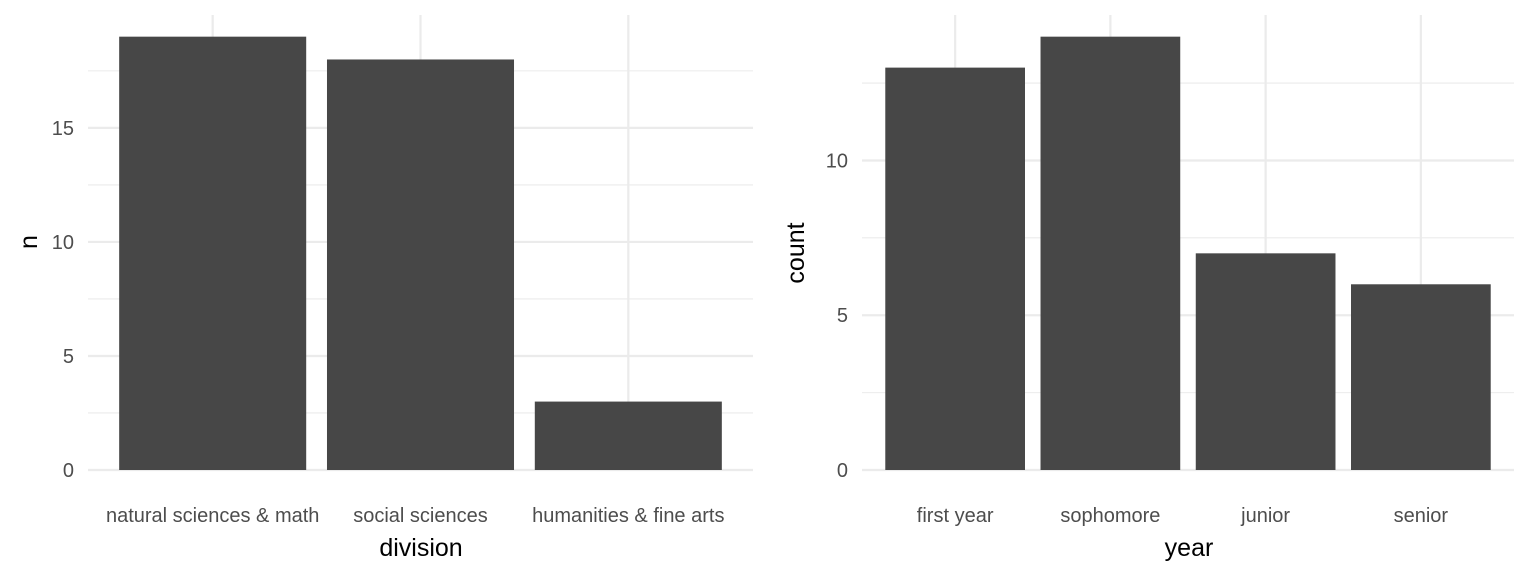 This screenshot has width=1536, height=576. I want to click on bar-senior, so click(1421, 377).